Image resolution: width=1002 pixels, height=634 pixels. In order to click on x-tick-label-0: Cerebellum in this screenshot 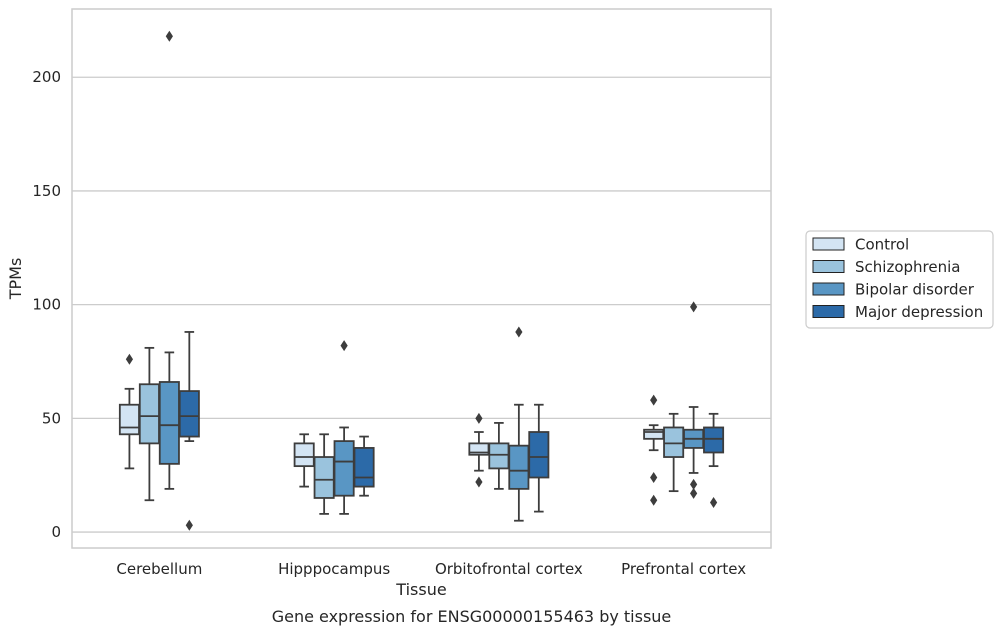, I will do `click(159, 569)`.